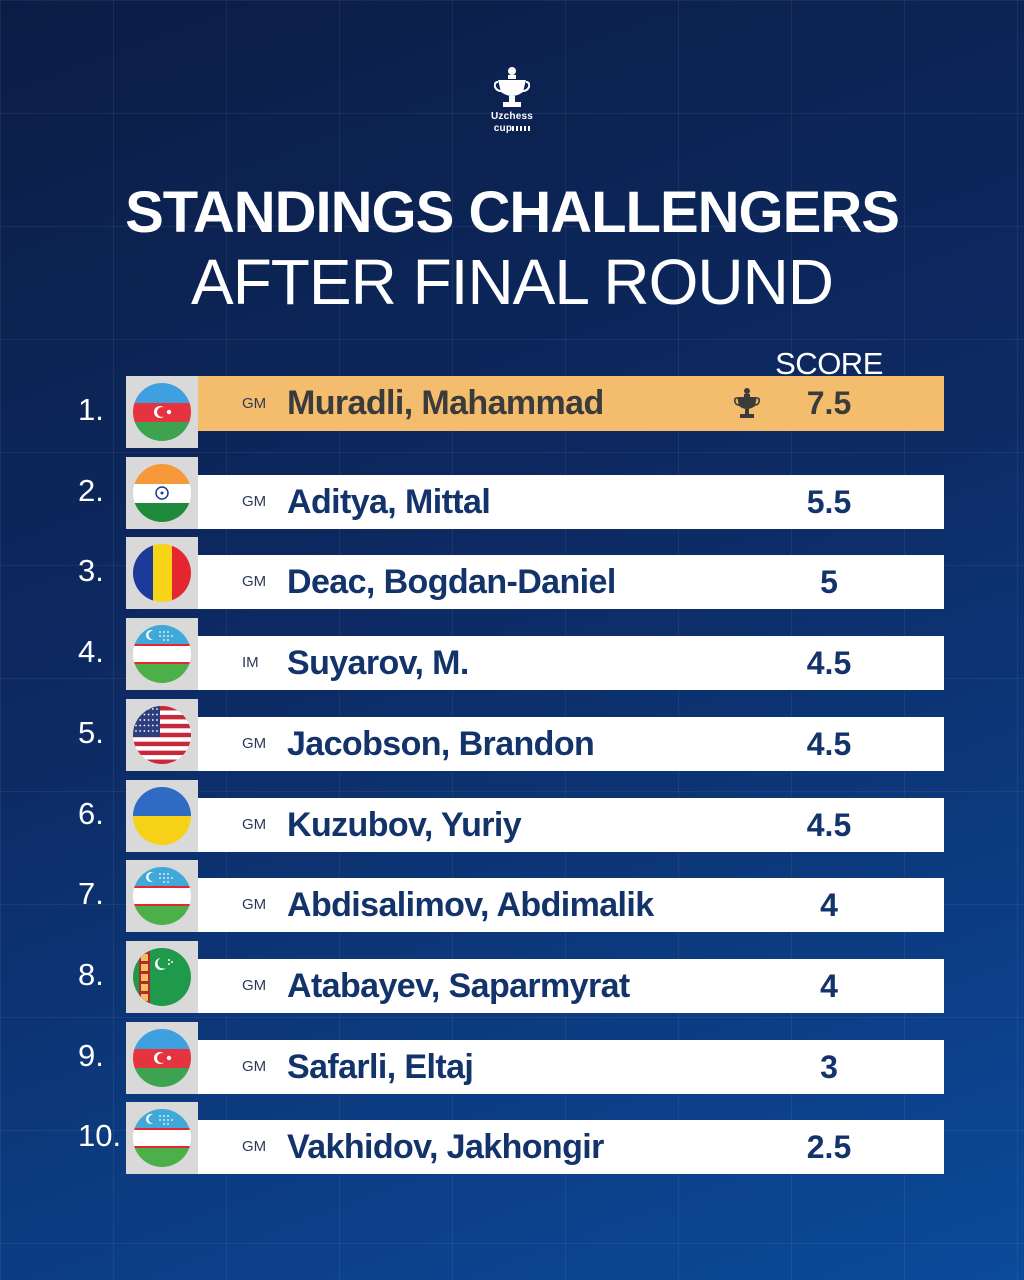 The height and width of the screenshot is (1280, 1024). I want to click on table-row: 5. GM Jacobson, Brandon 4.5, so click(512, 738).